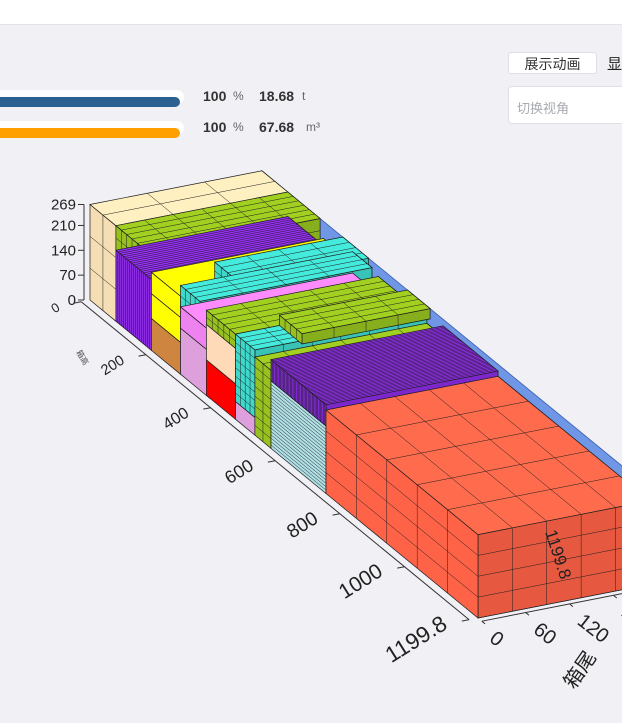  Describe the element at coordinates (311, 12) in the screenshot. I see `top-bar` at that location.